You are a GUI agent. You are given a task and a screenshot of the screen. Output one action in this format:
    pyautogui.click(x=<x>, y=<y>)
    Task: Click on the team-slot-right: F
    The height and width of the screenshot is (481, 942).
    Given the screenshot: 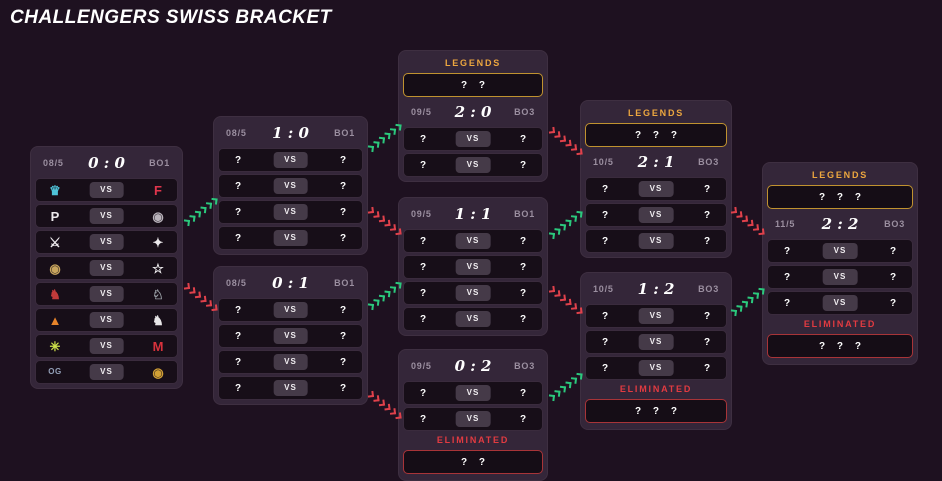 What is the action you would take?
    pyautogui.click(x=158, y=190)
    